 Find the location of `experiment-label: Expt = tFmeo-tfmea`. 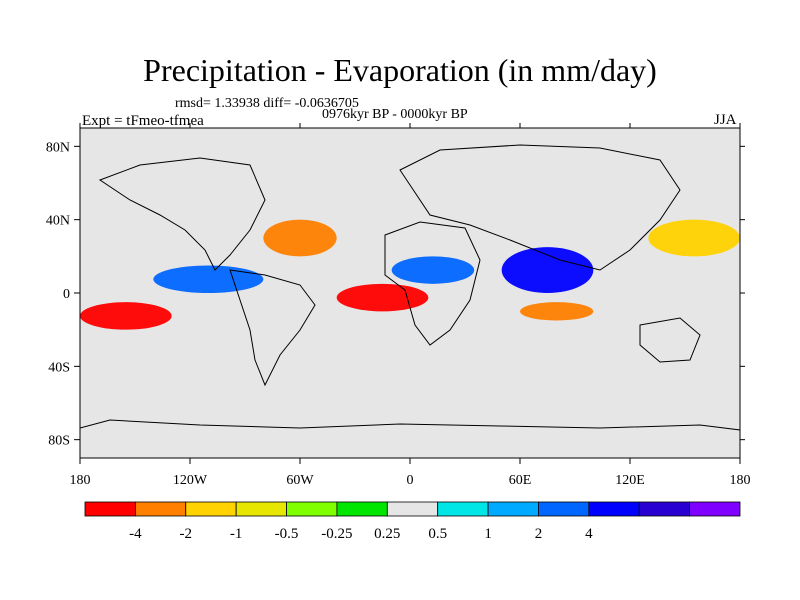

experiment-label: Expt = tFmeo-tfmea is located at coordinates (143, 121).